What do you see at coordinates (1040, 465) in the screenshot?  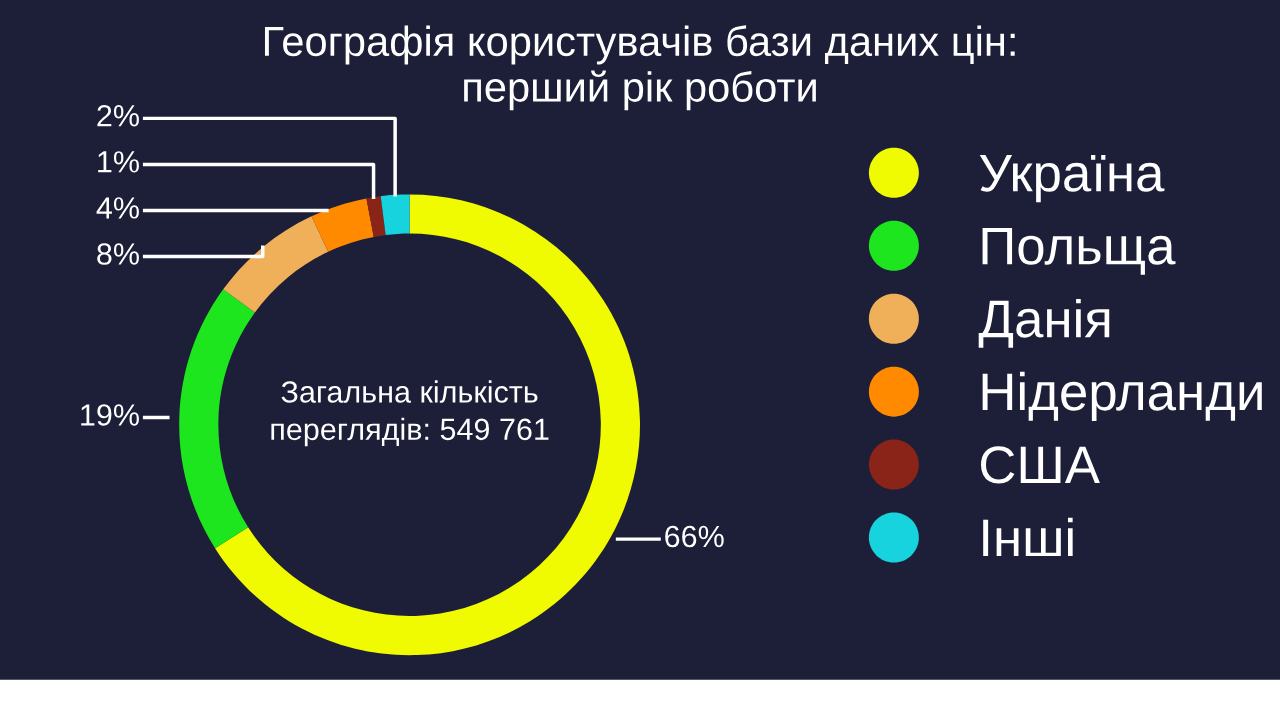 I see `legend-label: США` at bounding box center [1040, 465].